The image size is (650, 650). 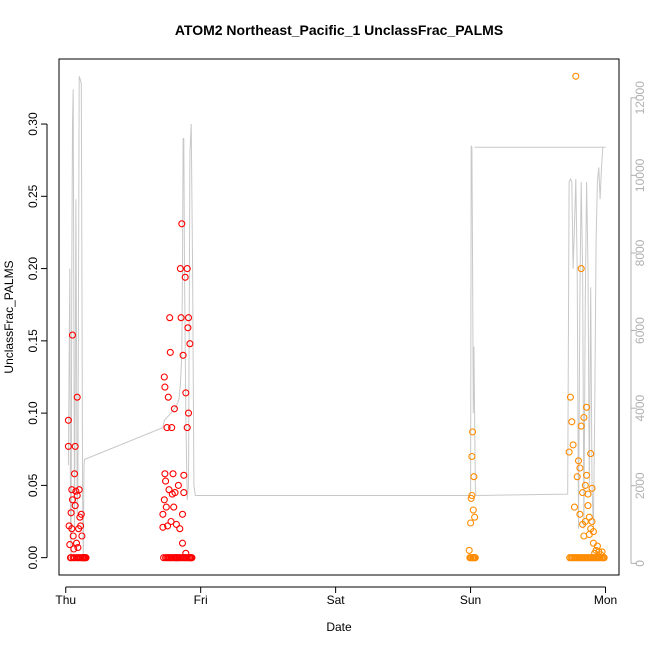 What do you see at coordinates (65, 600) in the screenshot?
I see `x-tick-label: Thu` at bounding box center [65, 600].